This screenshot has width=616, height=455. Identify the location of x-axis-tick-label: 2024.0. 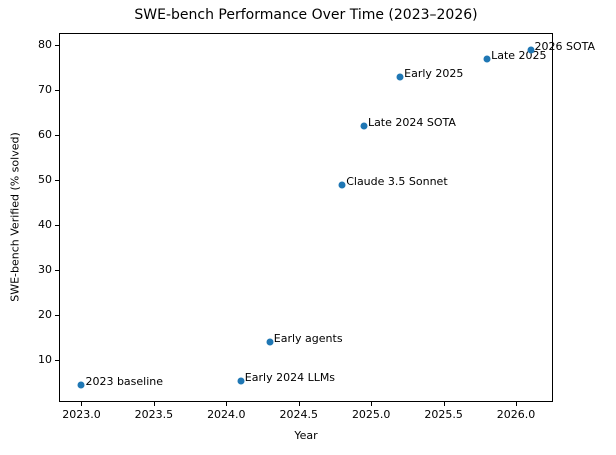
(226, 414).